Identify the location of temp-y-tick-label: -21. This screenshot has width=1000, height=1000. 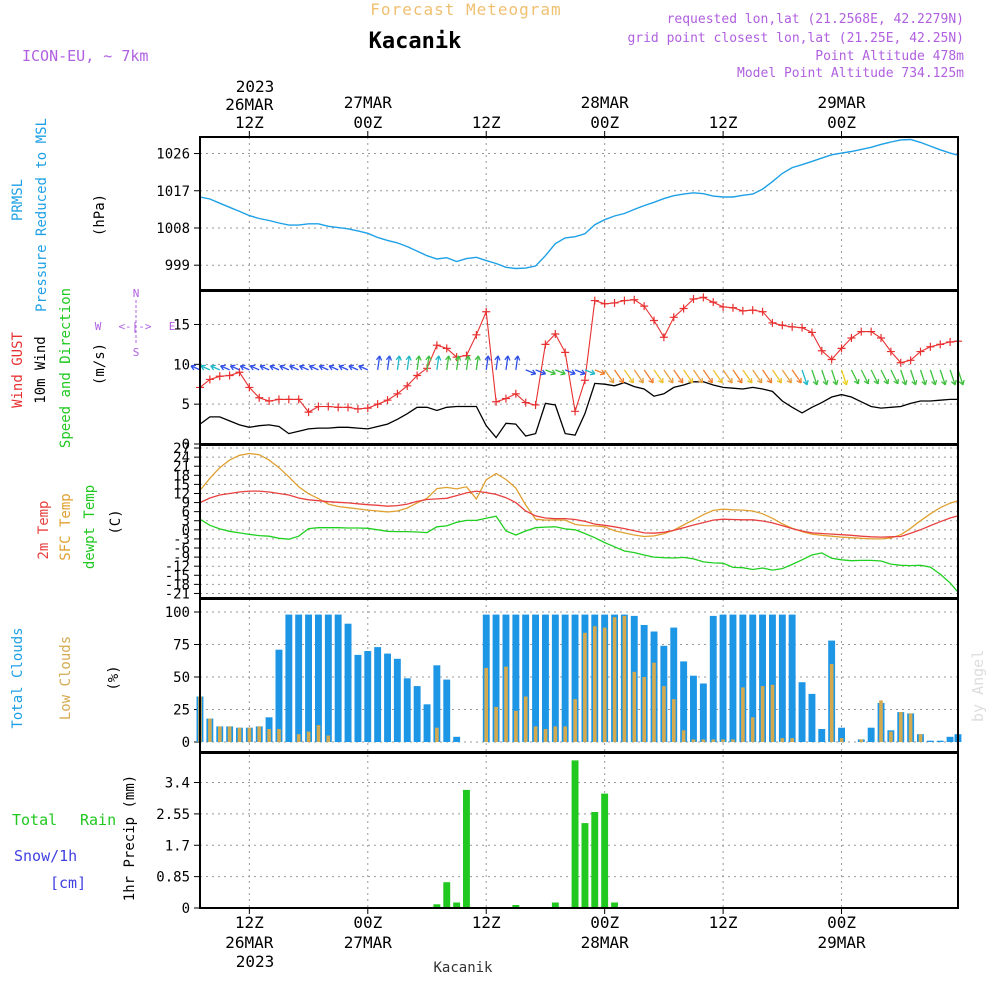
(177, 594).